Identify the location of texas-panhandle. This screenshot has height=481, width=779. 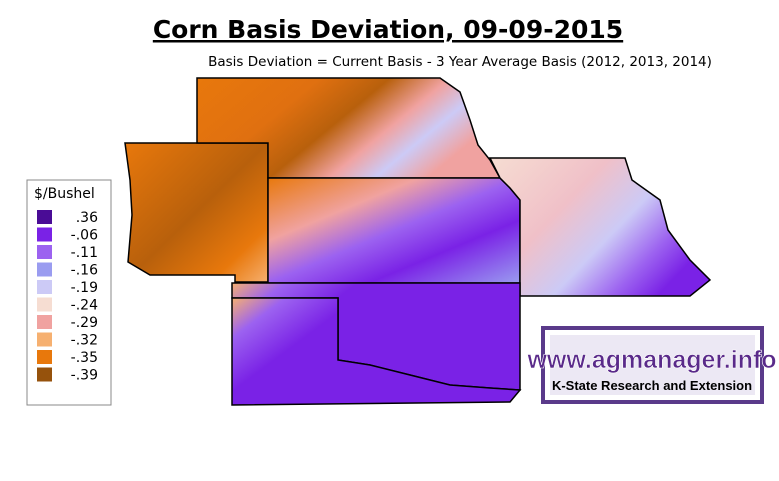
(376, 351).